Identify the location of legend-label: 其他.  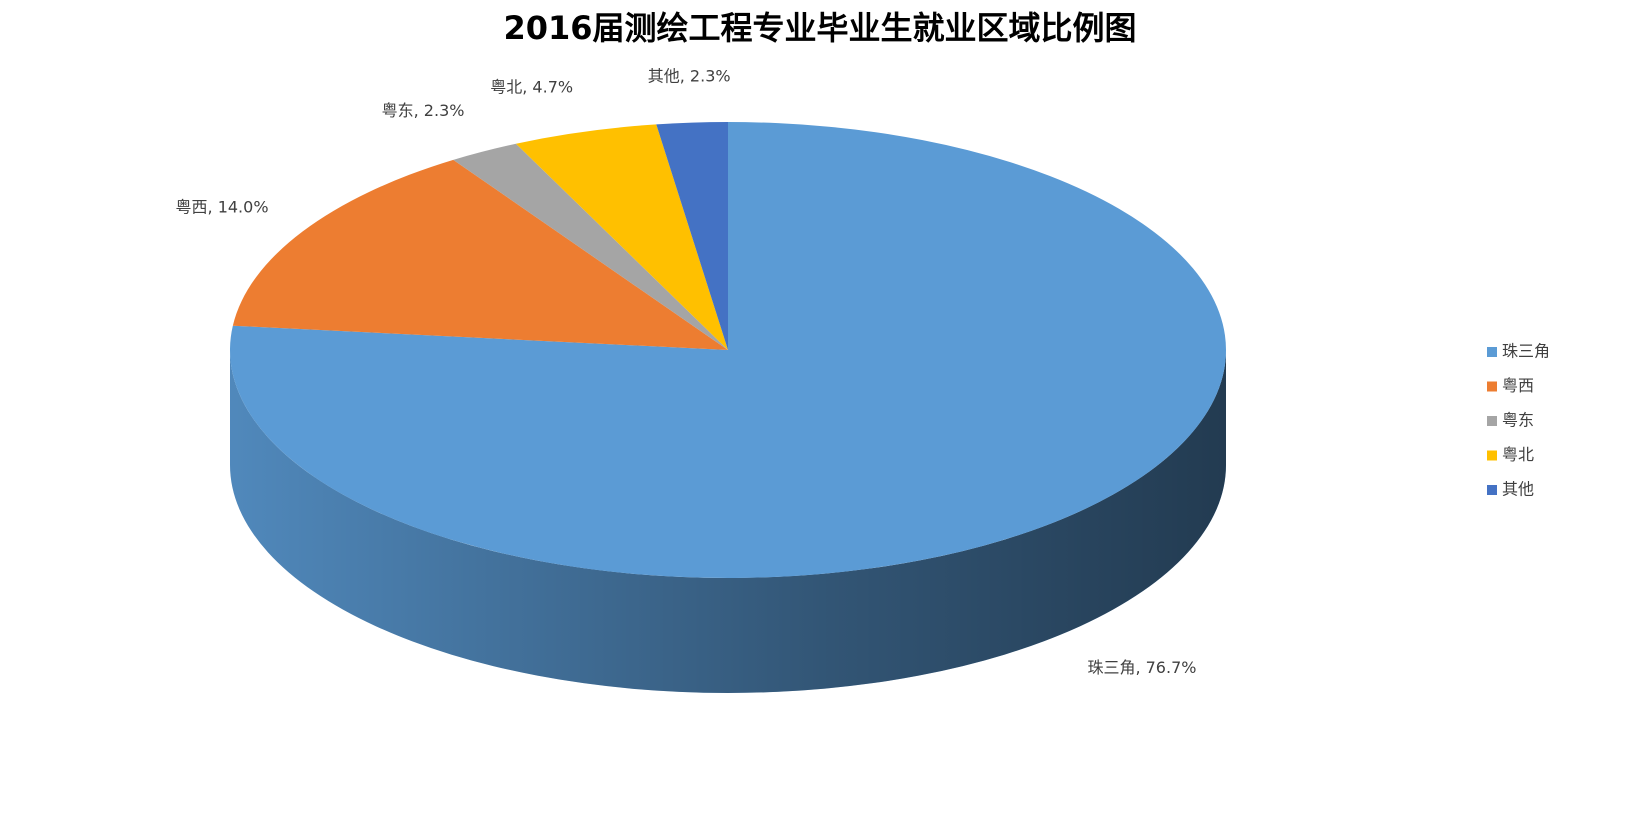
(1518, 489).